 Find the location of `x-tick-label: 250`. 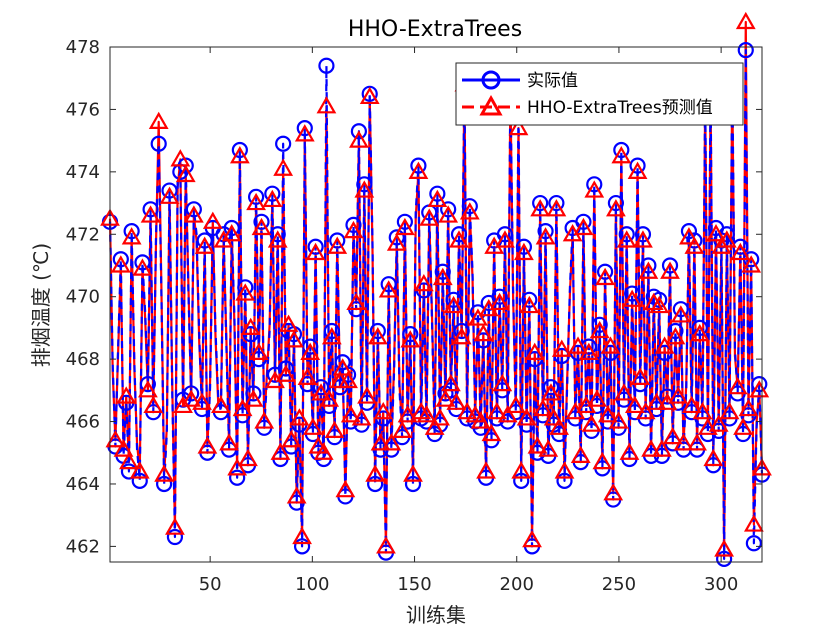

x-tick-label: 250 is located at coordinates (619, 584).